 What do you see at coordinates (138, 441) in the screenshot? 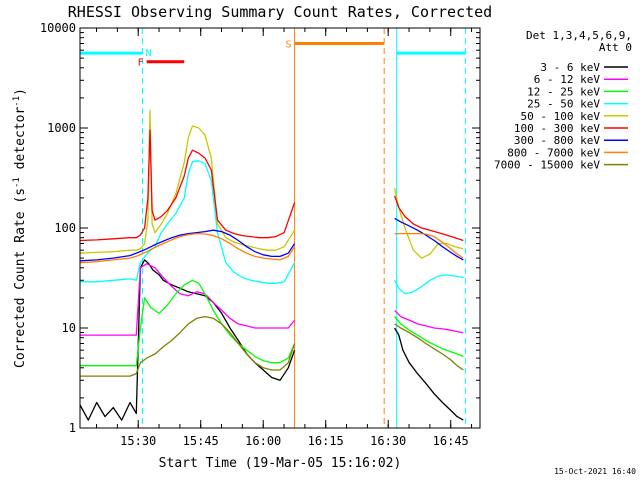
I see `x-tick-label-0: 15:30` at bounding box center [138, 441].